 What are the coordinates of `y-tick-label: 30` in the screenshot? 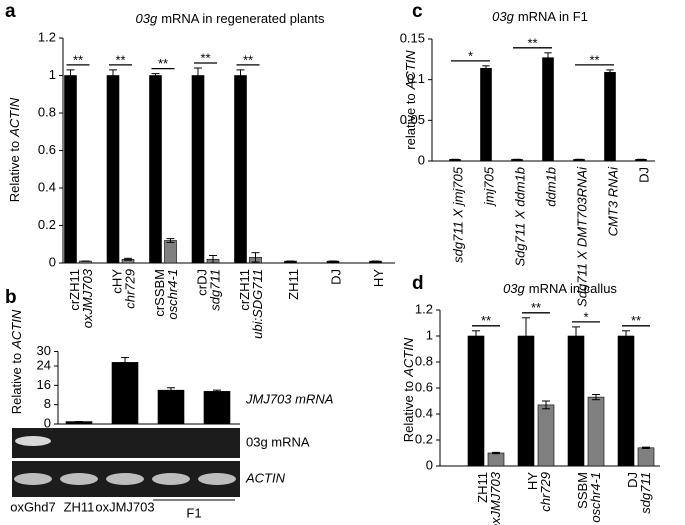 It's located at (44, 350).